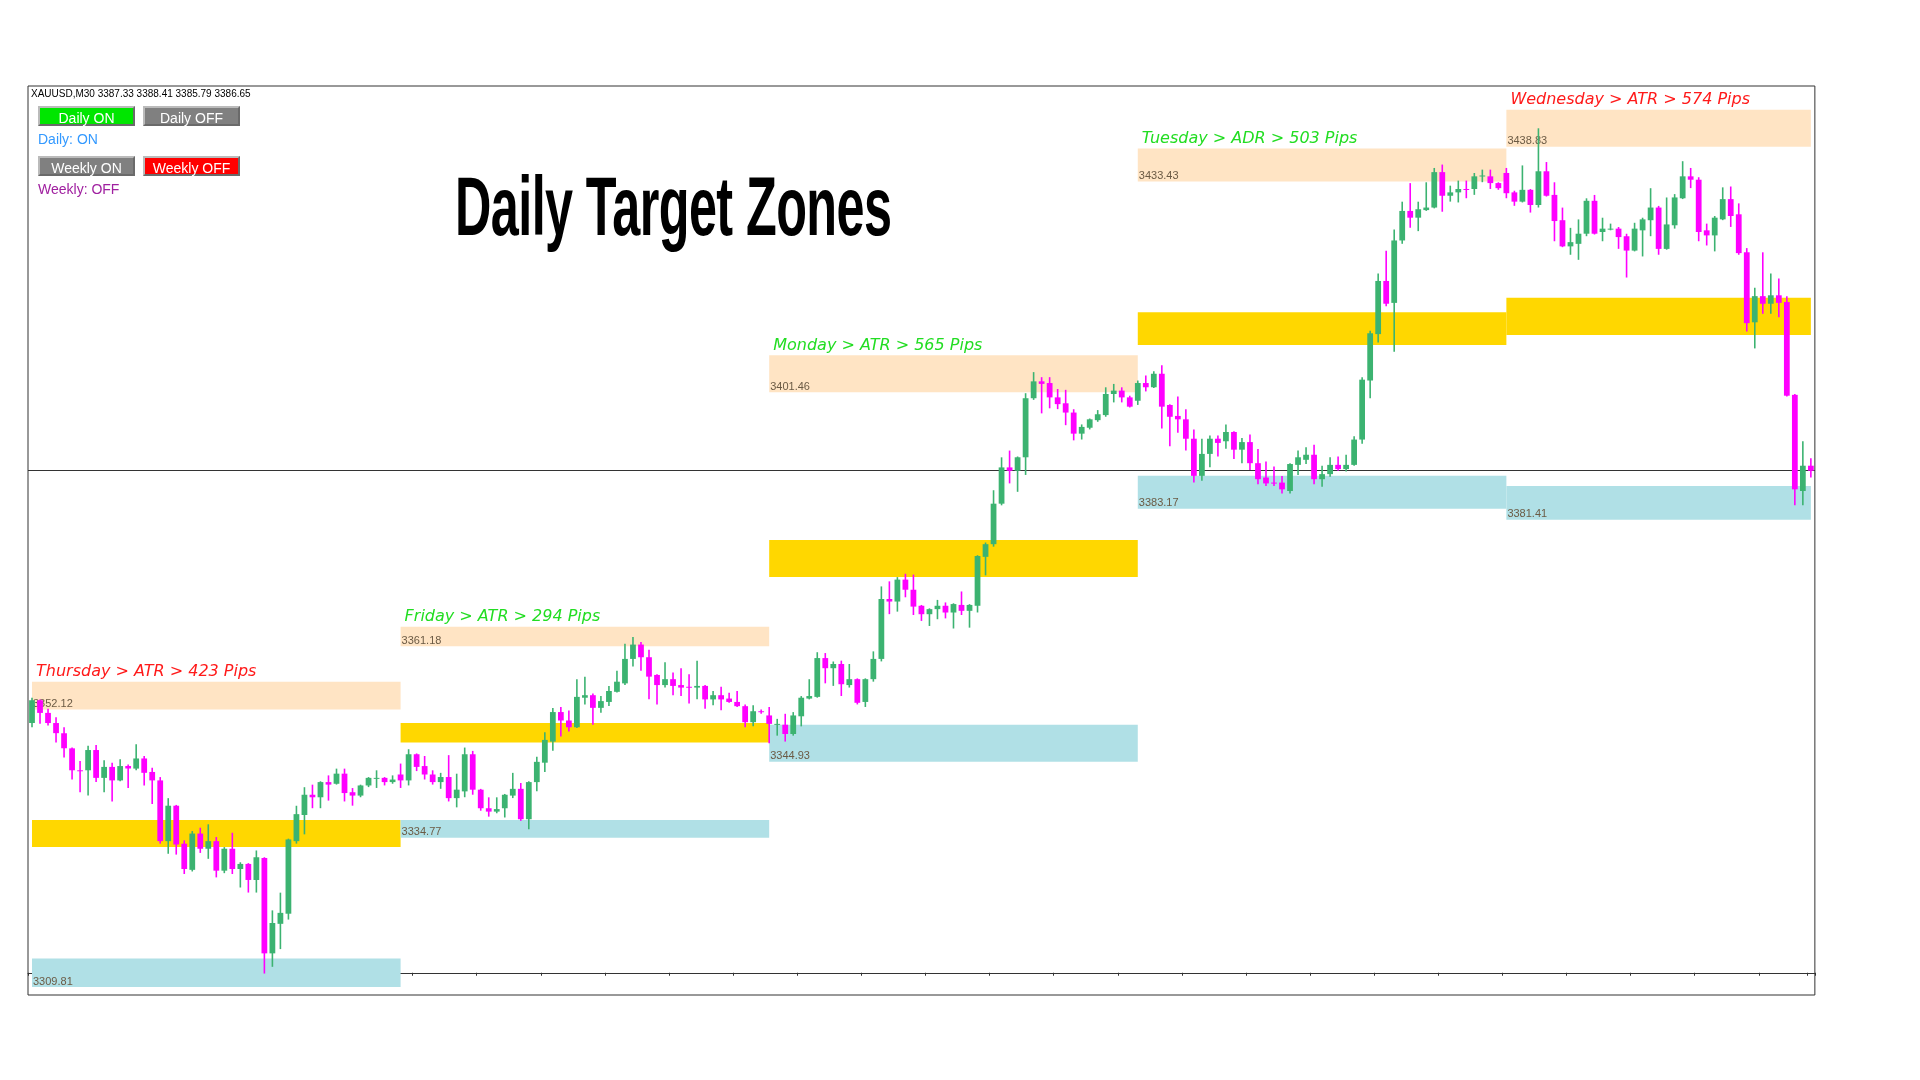  What do you see at coordinates (1158, 502) in the screenshot?
I see `band-label: 3383.17` at bounding box center [1158, 502].